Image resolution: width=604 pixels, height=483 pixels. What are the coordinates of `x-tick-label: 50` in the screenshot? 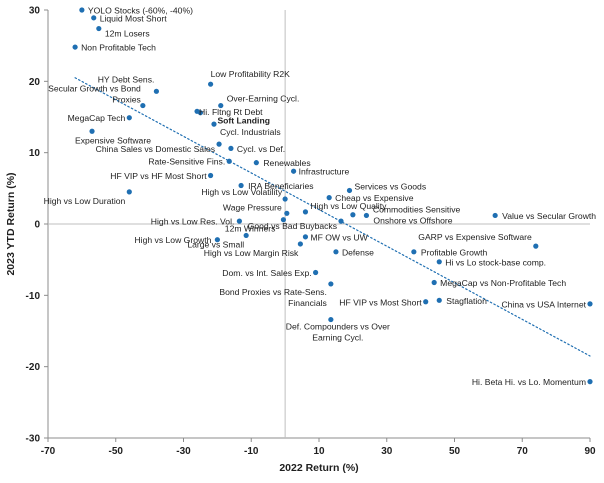 It's located at (455, 451).